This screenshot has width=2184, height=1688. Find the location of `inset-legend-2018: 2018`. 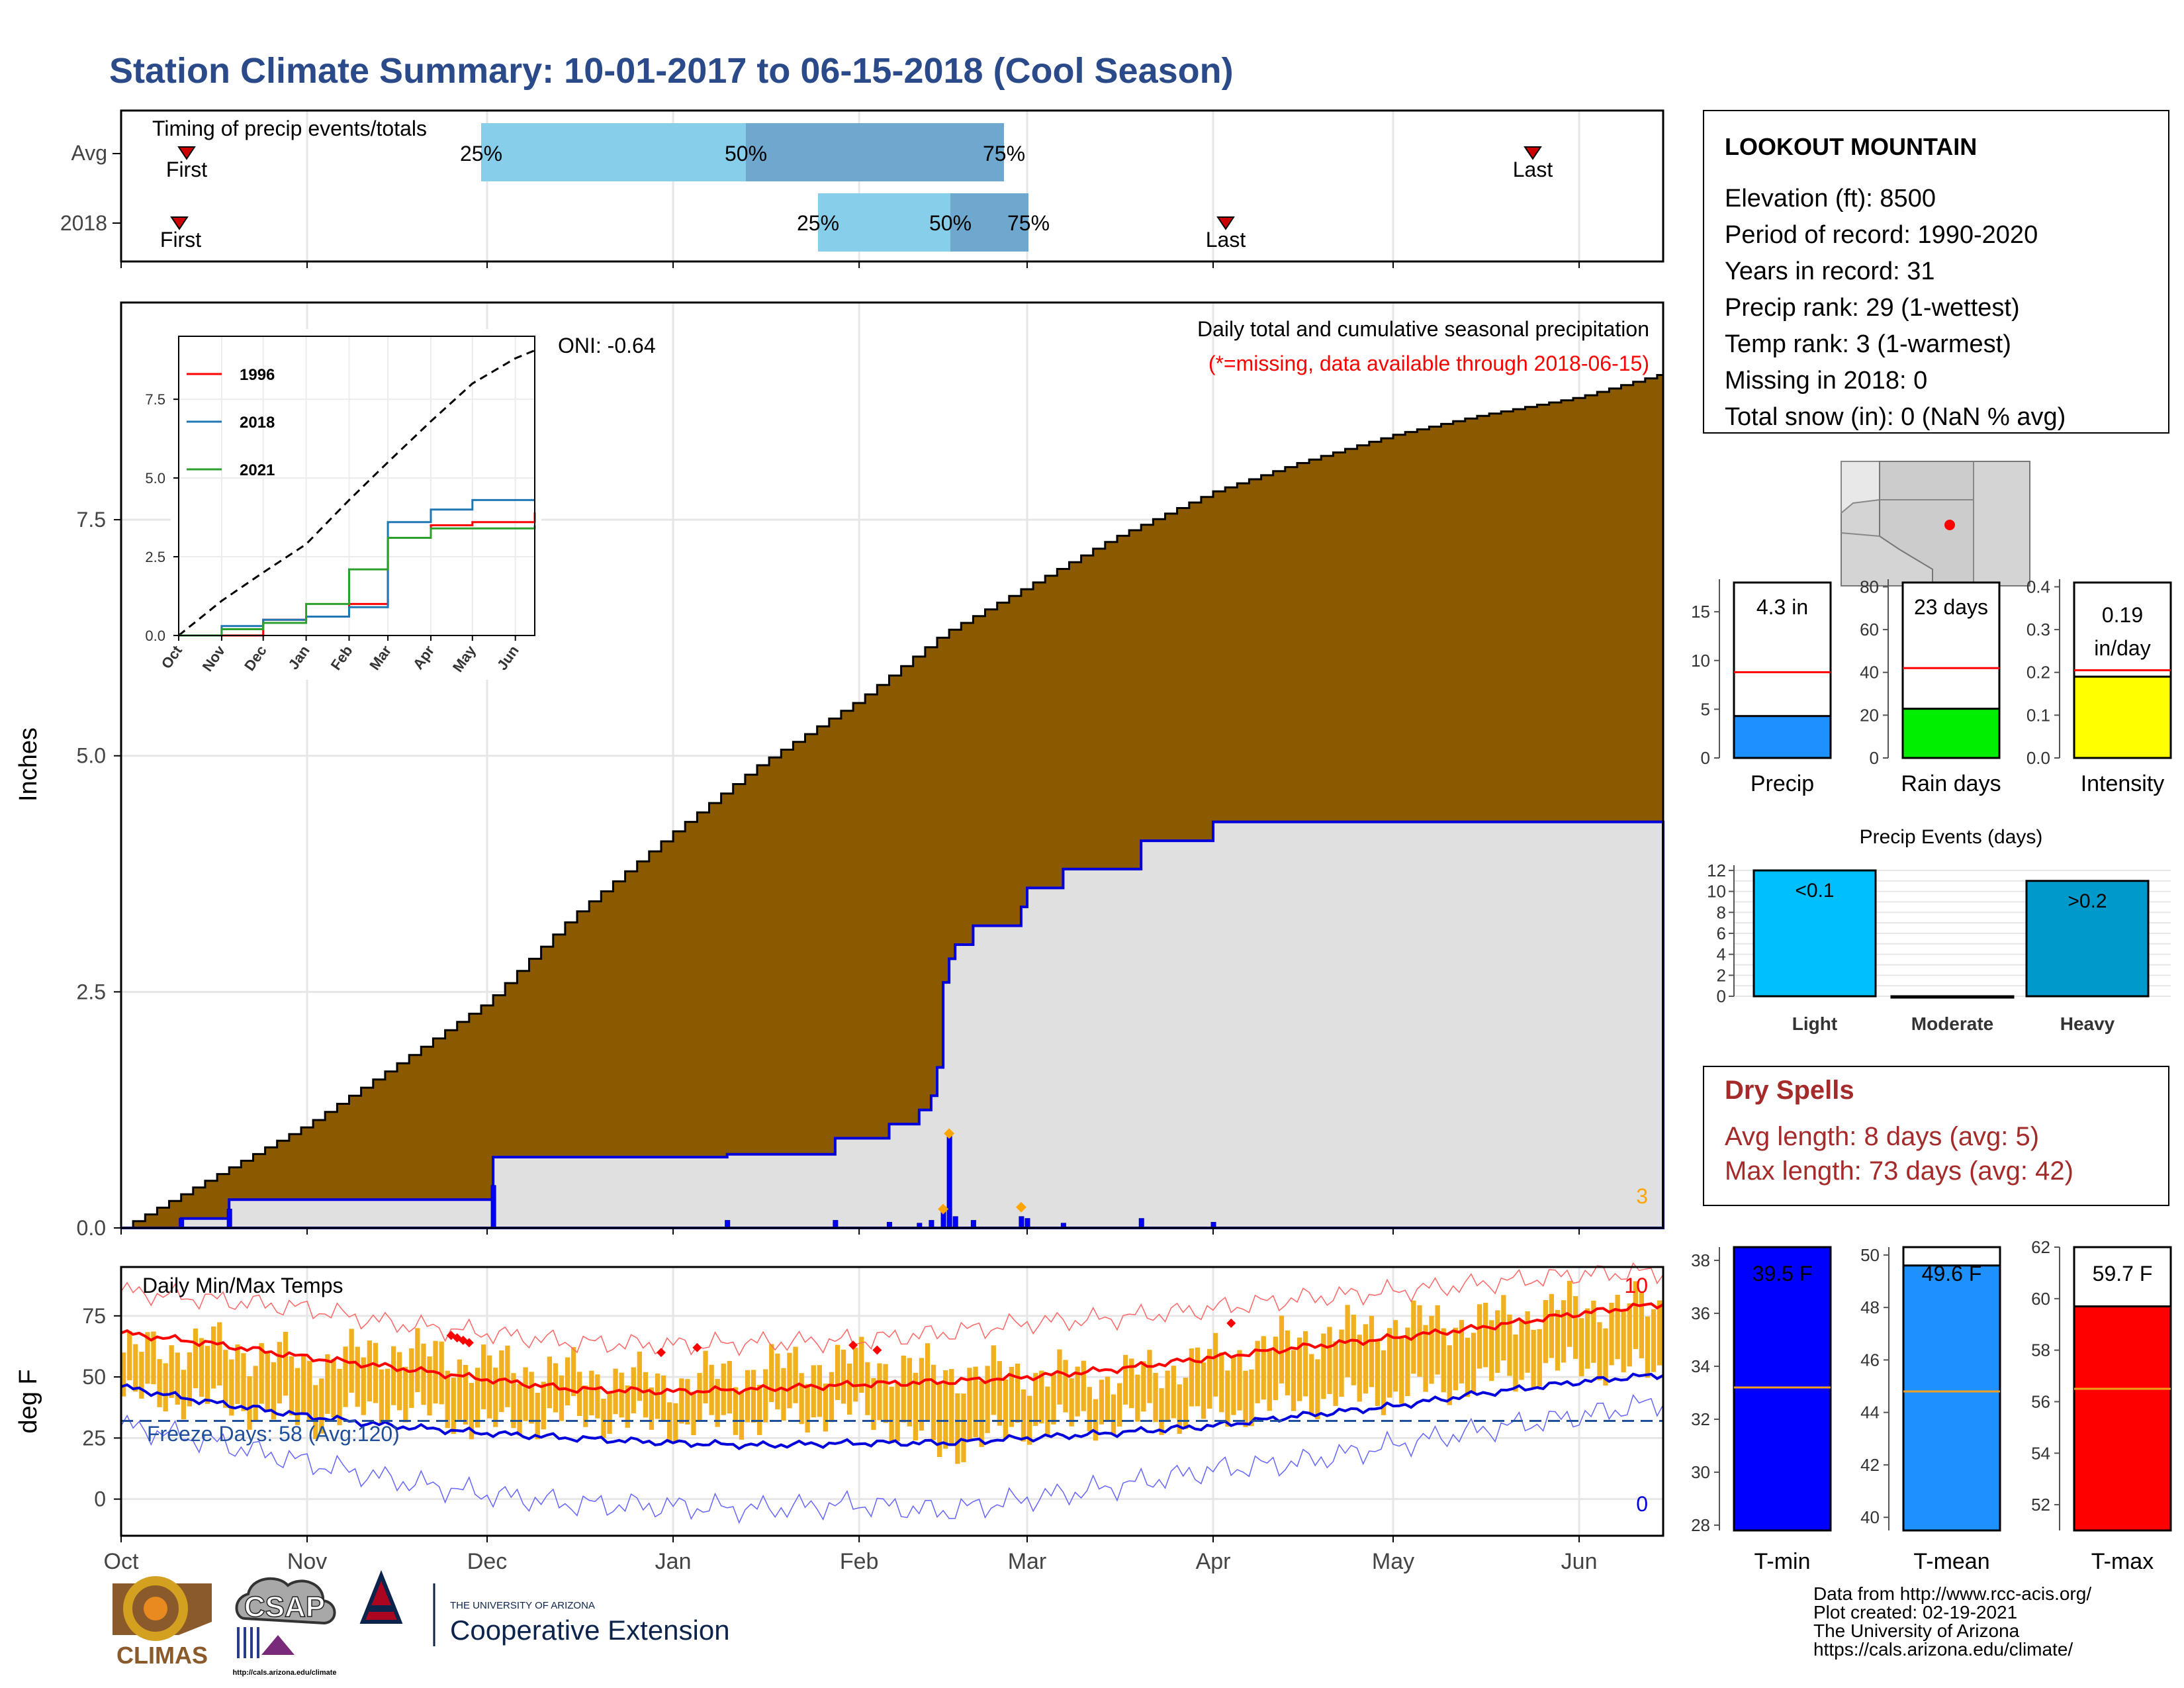

inset-legend-2018: 2018 is located at coordinates (257, 423).